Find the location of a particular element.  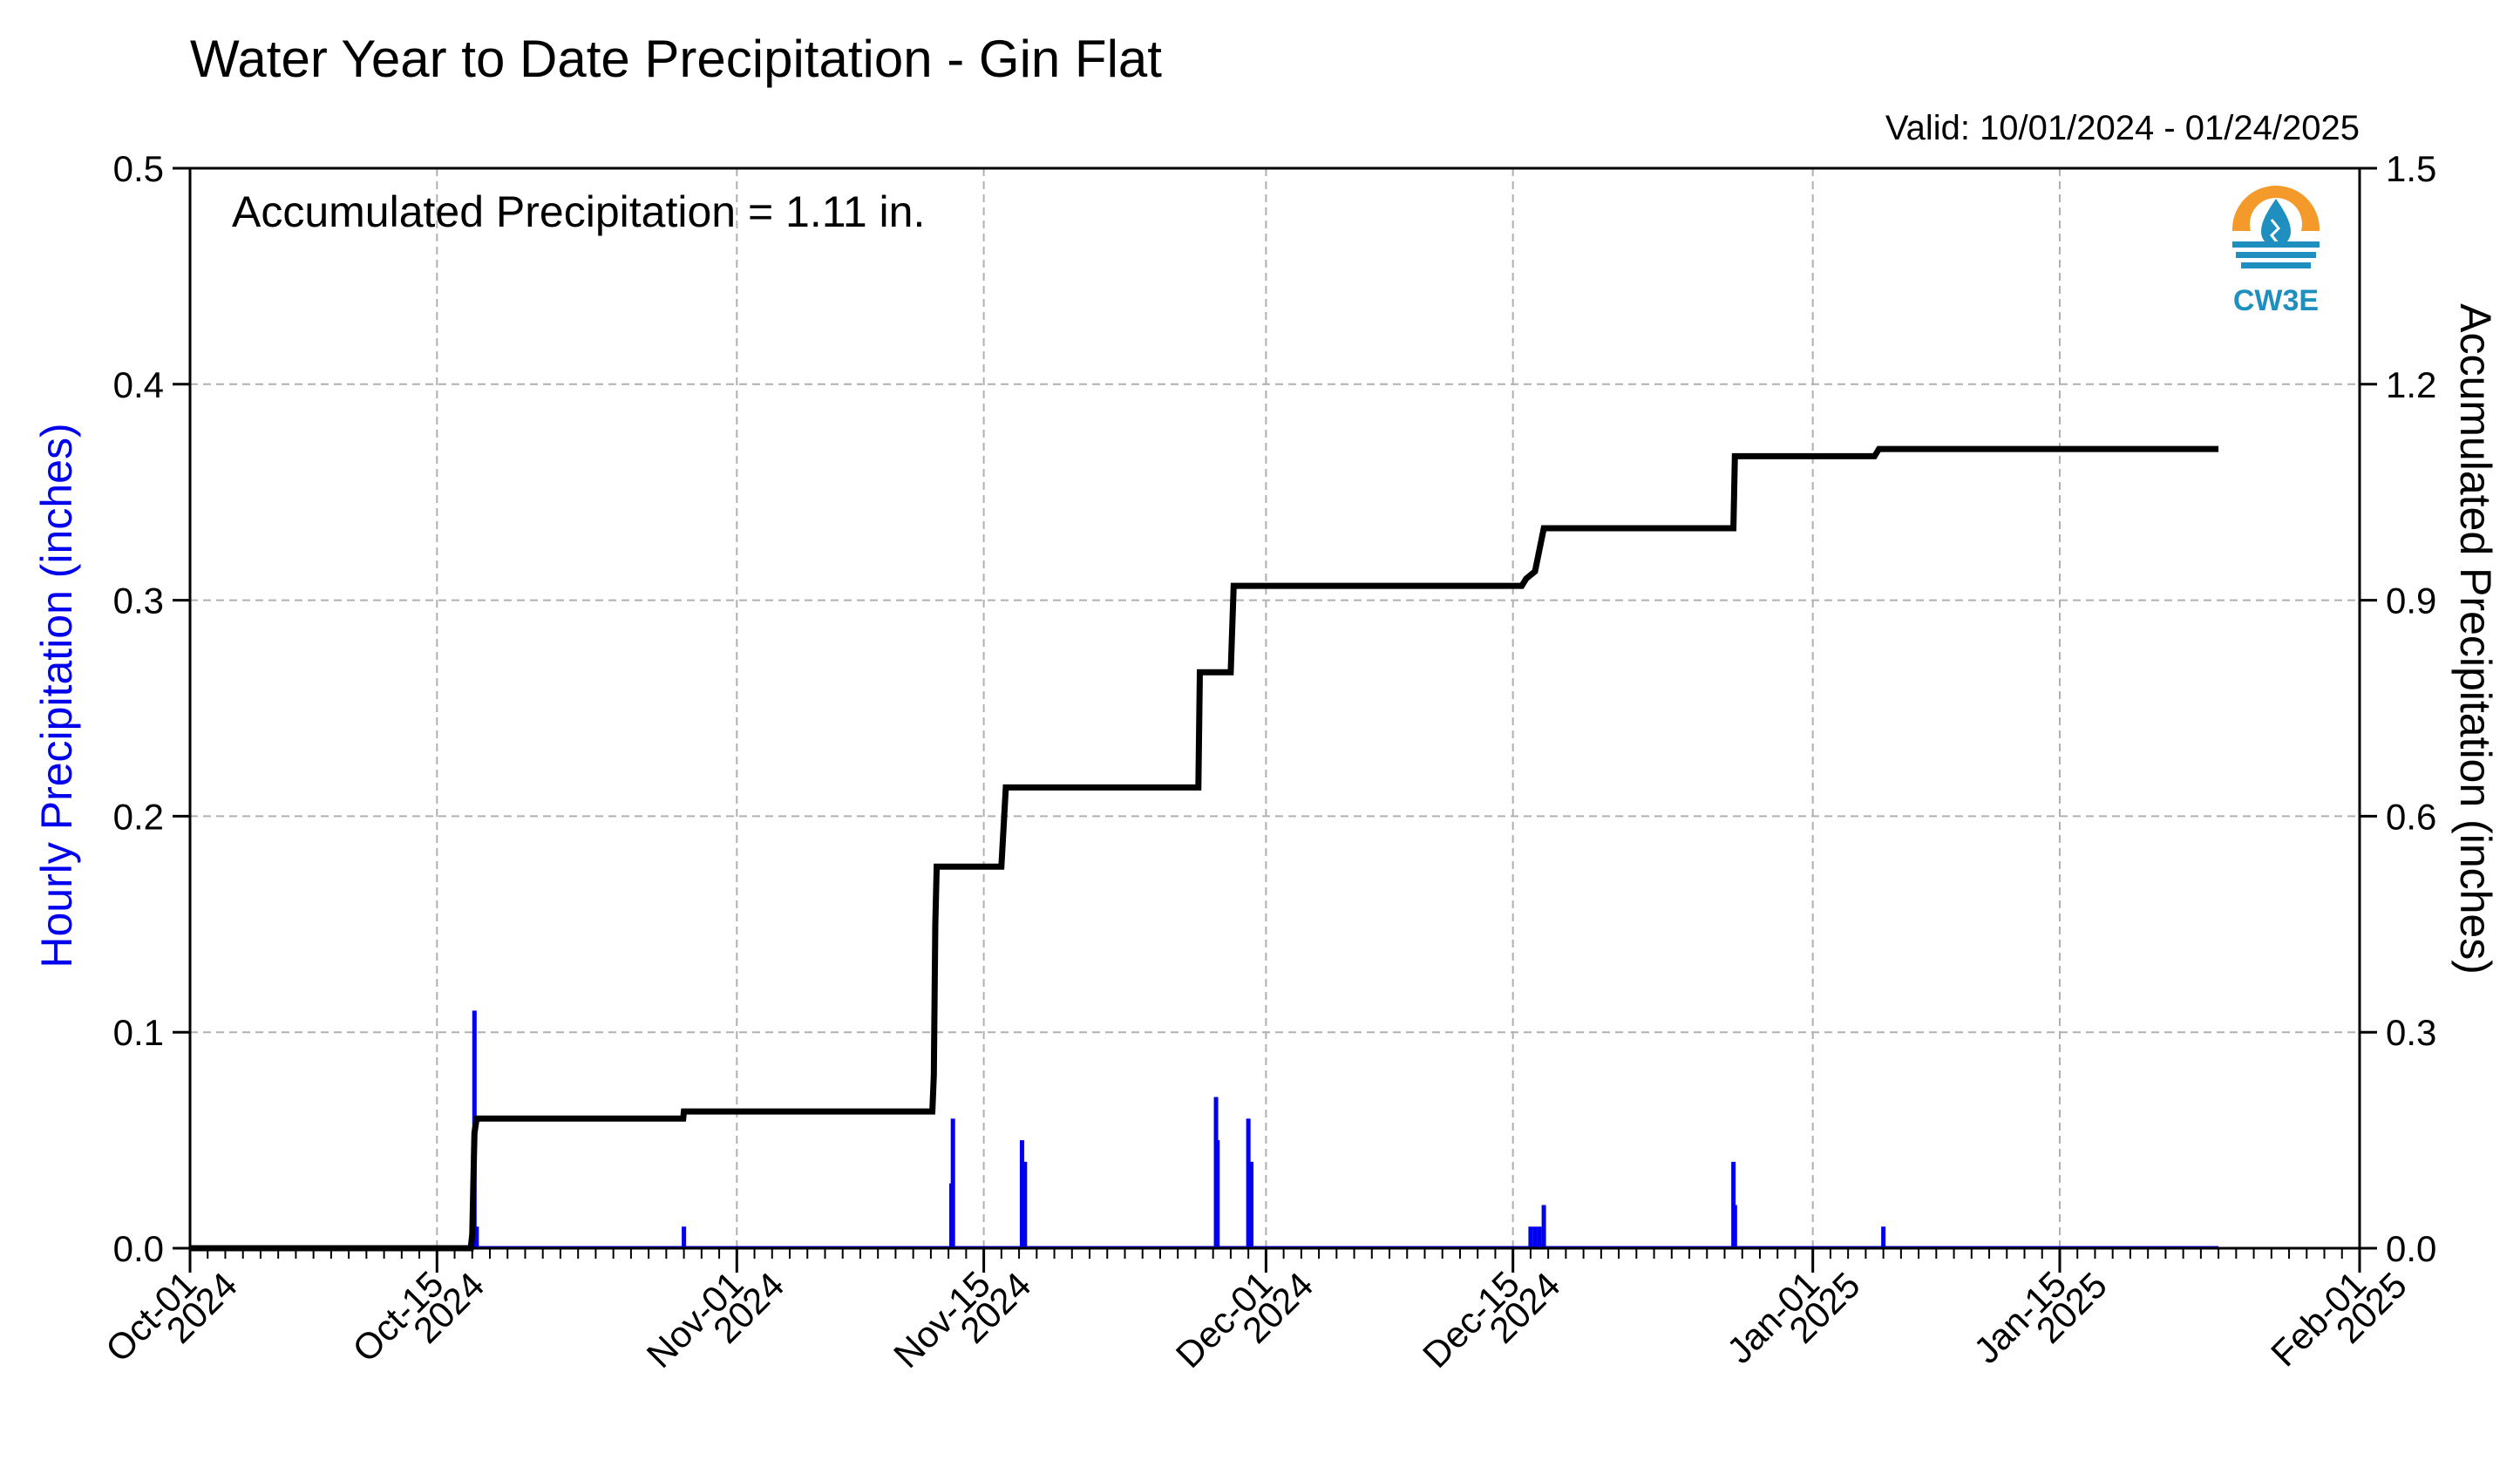

chart-subtitle: Valid: 10/01/2024 - 01/24/2025 is located at coordinates (2122, 128).